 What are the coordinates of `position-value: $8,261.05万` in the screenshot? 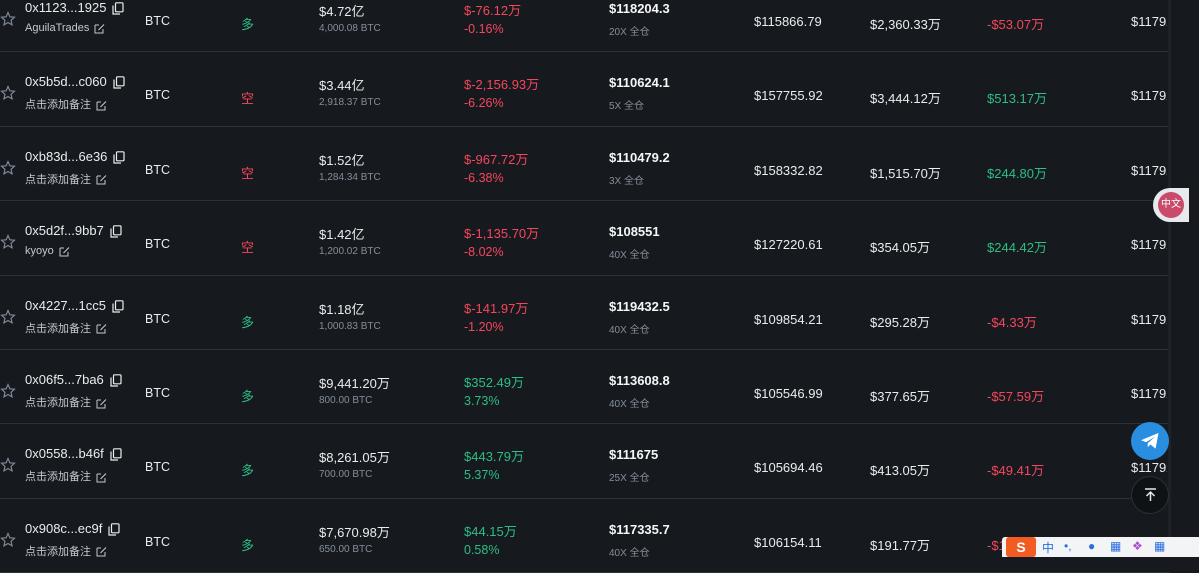 It's located at (354, 458).